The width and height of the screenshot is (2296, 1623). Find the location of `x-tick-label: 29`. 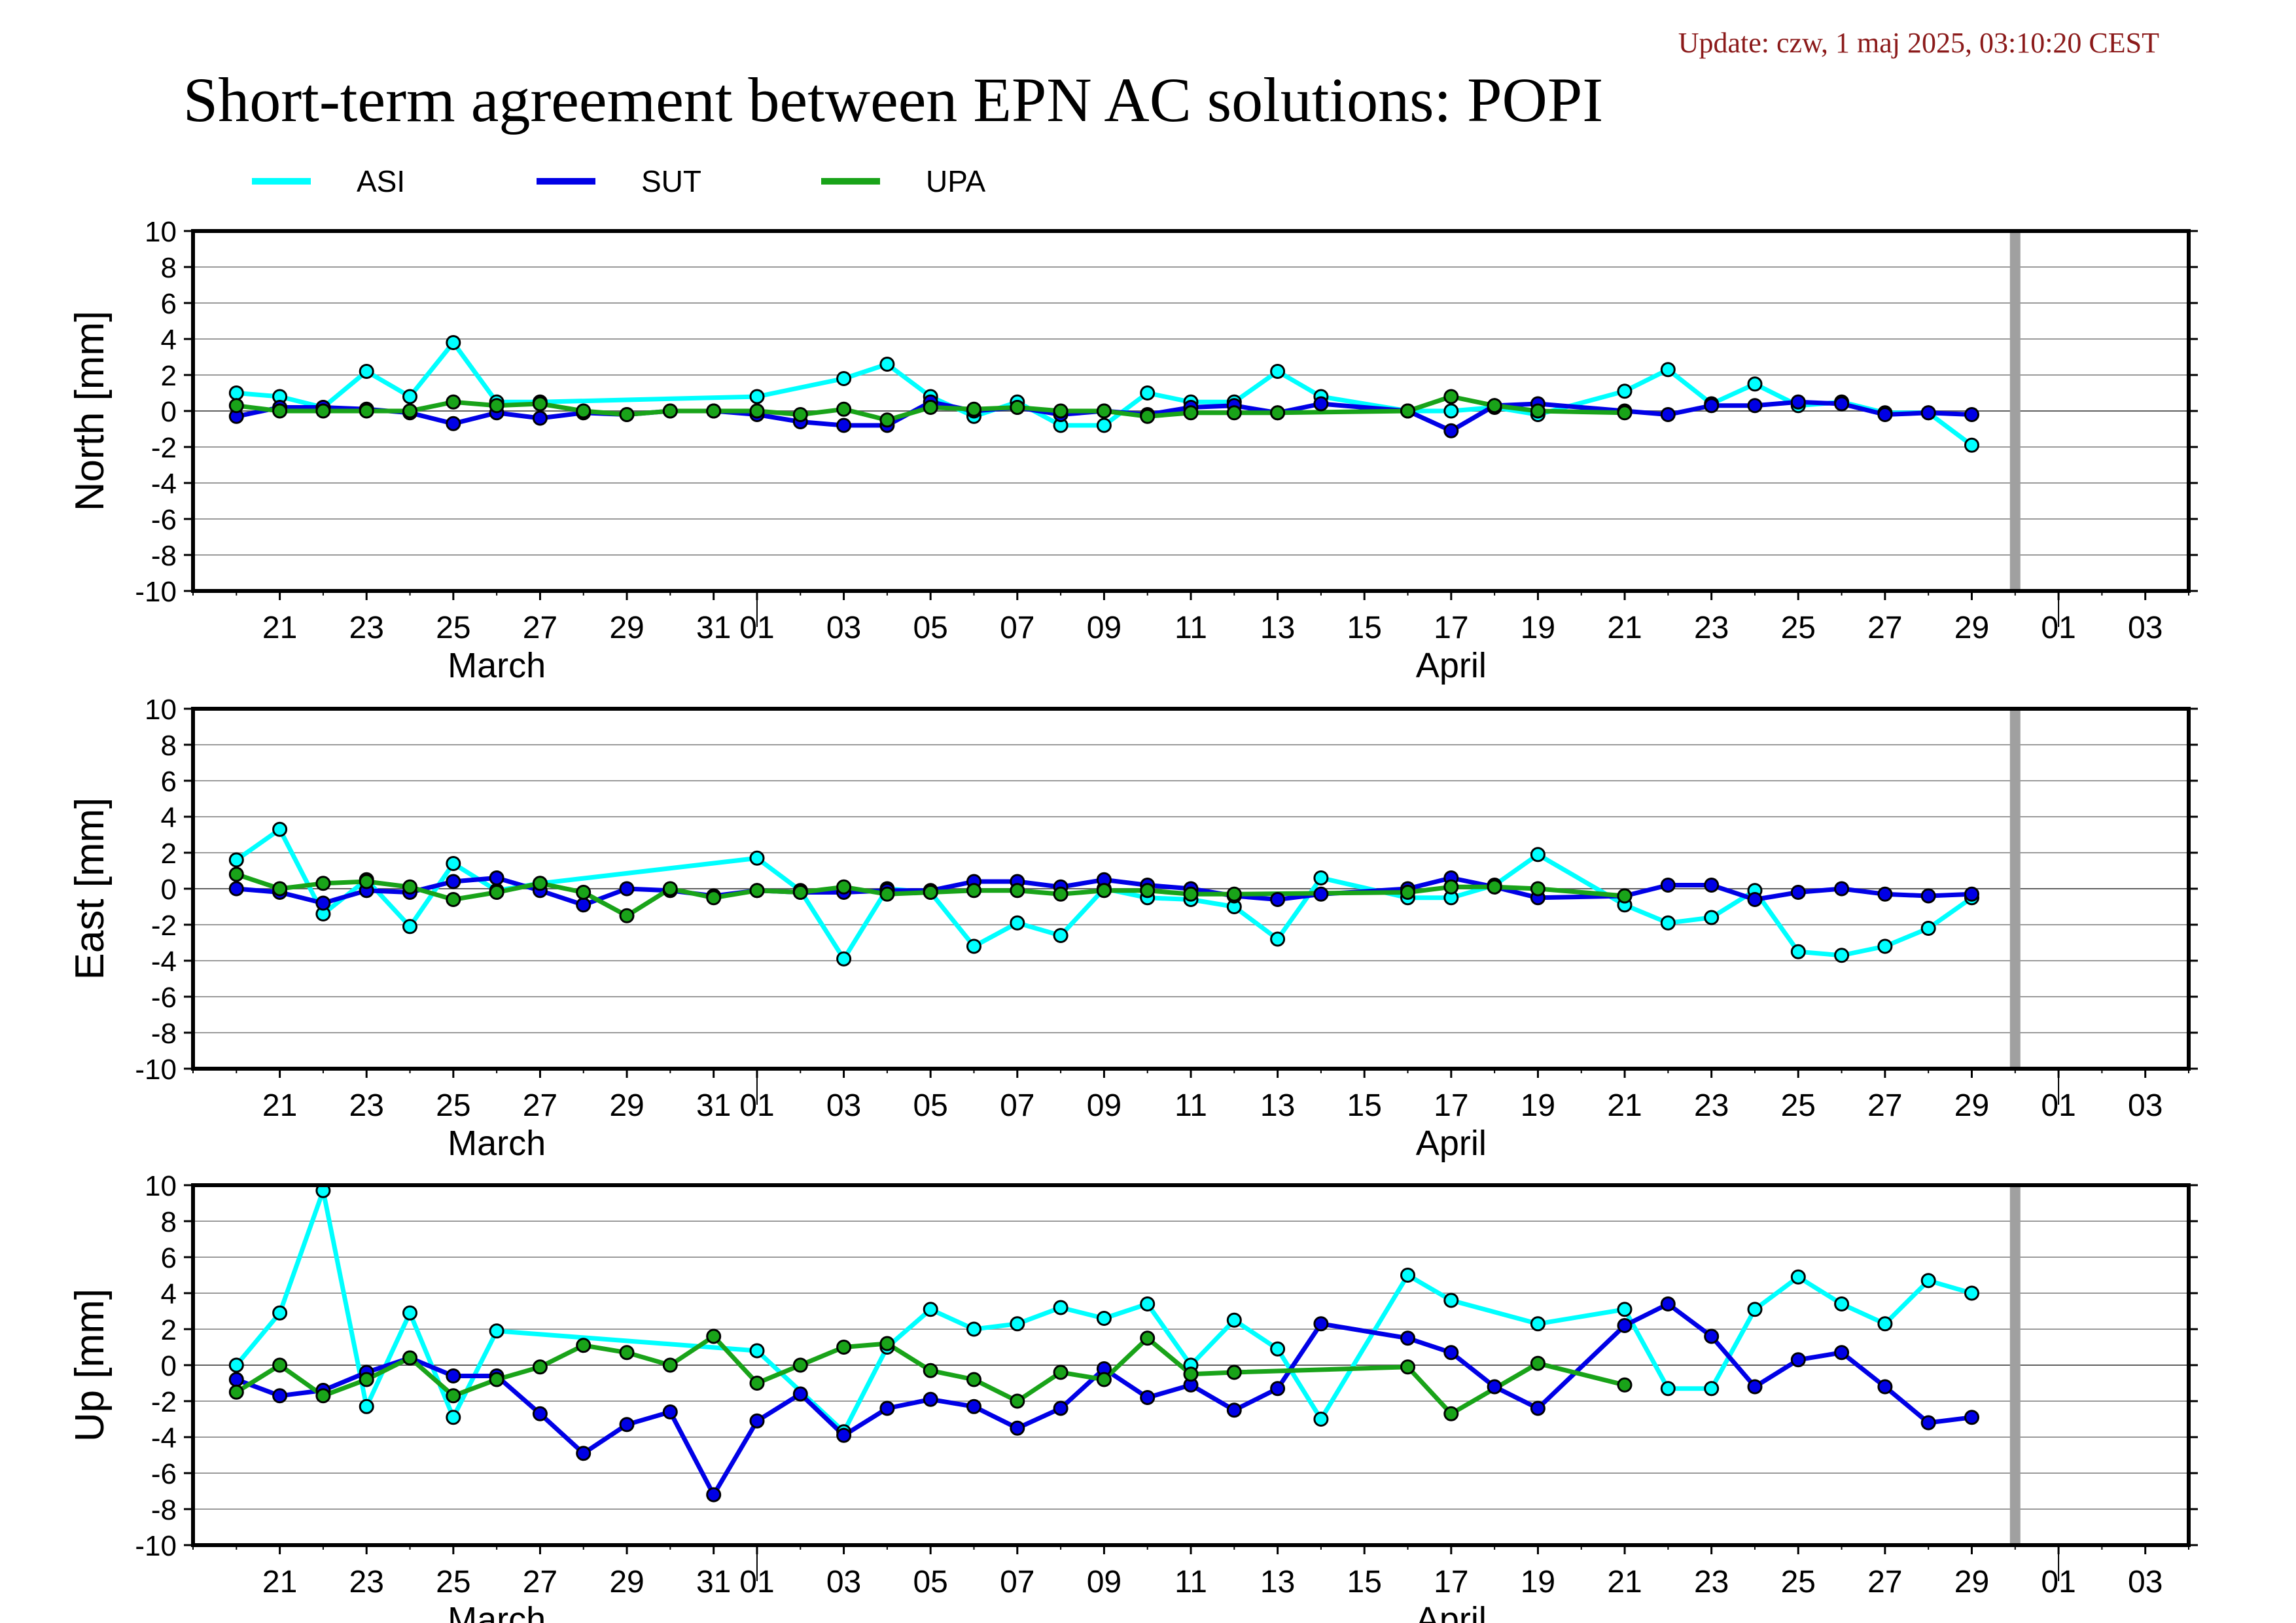

x-tick-label: 29 is located at coordinates (1971, 628).